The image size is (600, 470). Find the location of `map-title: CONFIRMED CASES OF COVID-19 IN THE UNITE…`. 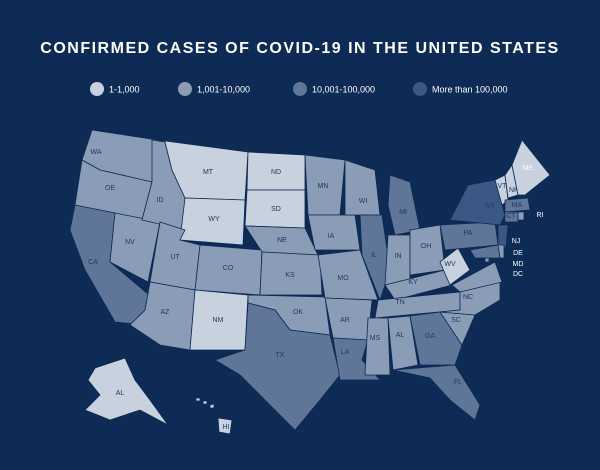

map-title: CONFIRMED CASES OF COVID-19 IN THE UNITE… is located at coordinates (299, 48).